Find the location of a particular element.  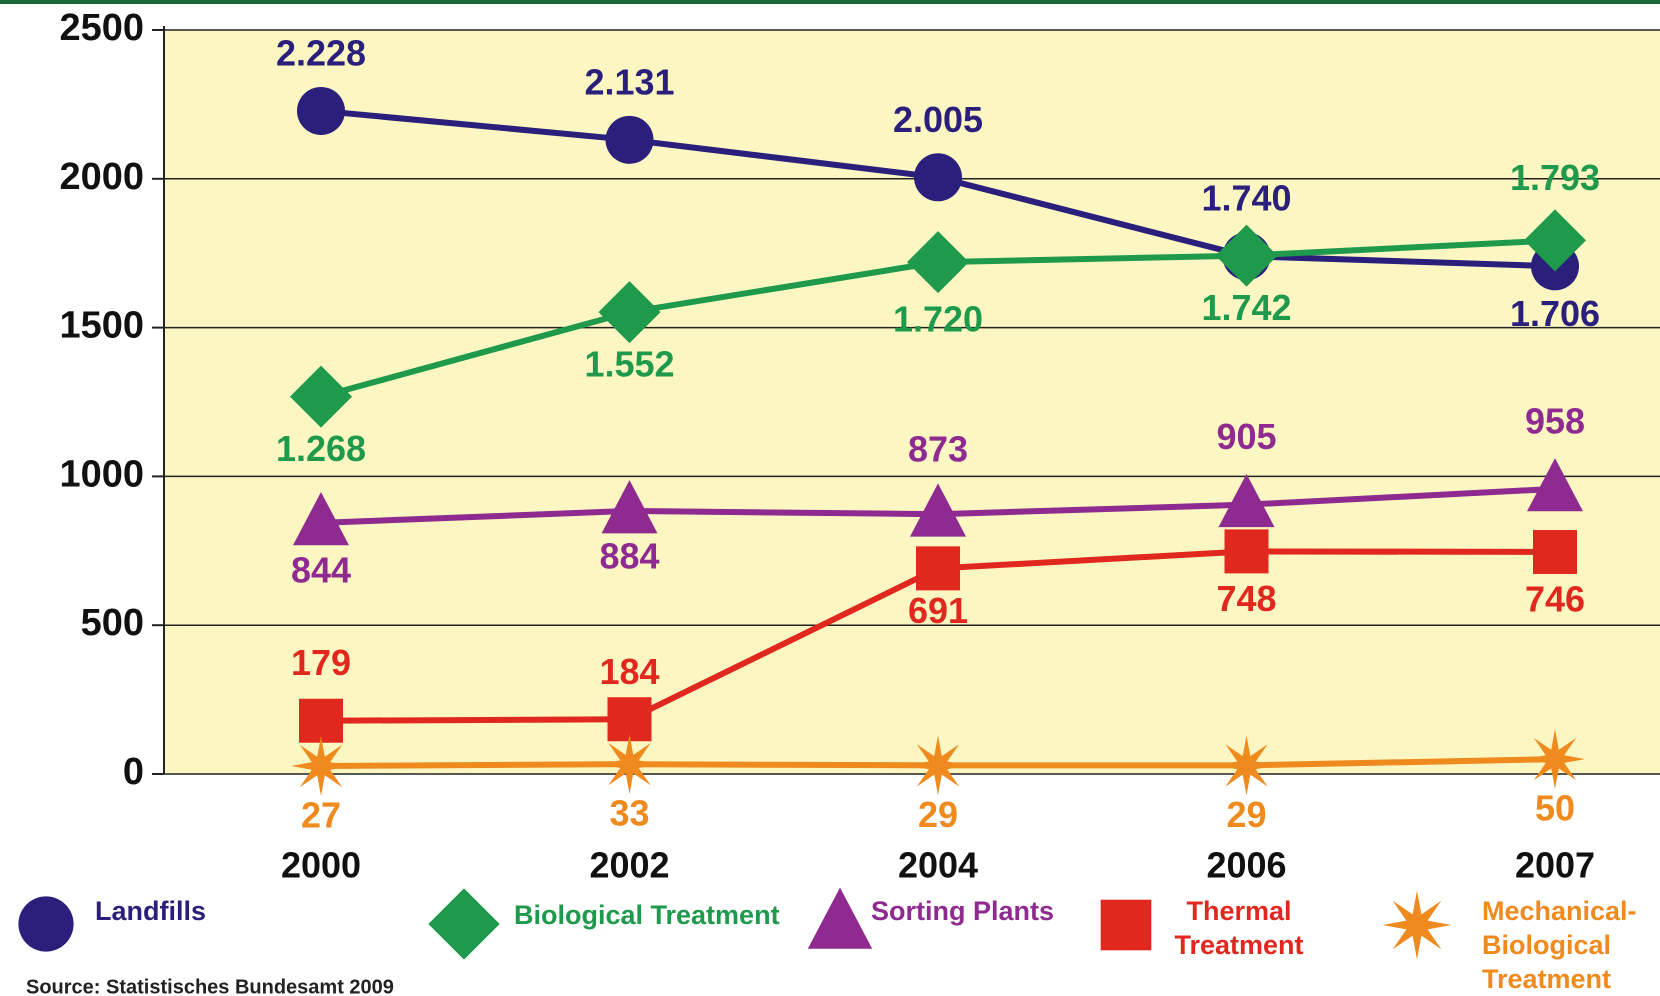

y-tick-label: 0 is located at coordinates (133, 772).